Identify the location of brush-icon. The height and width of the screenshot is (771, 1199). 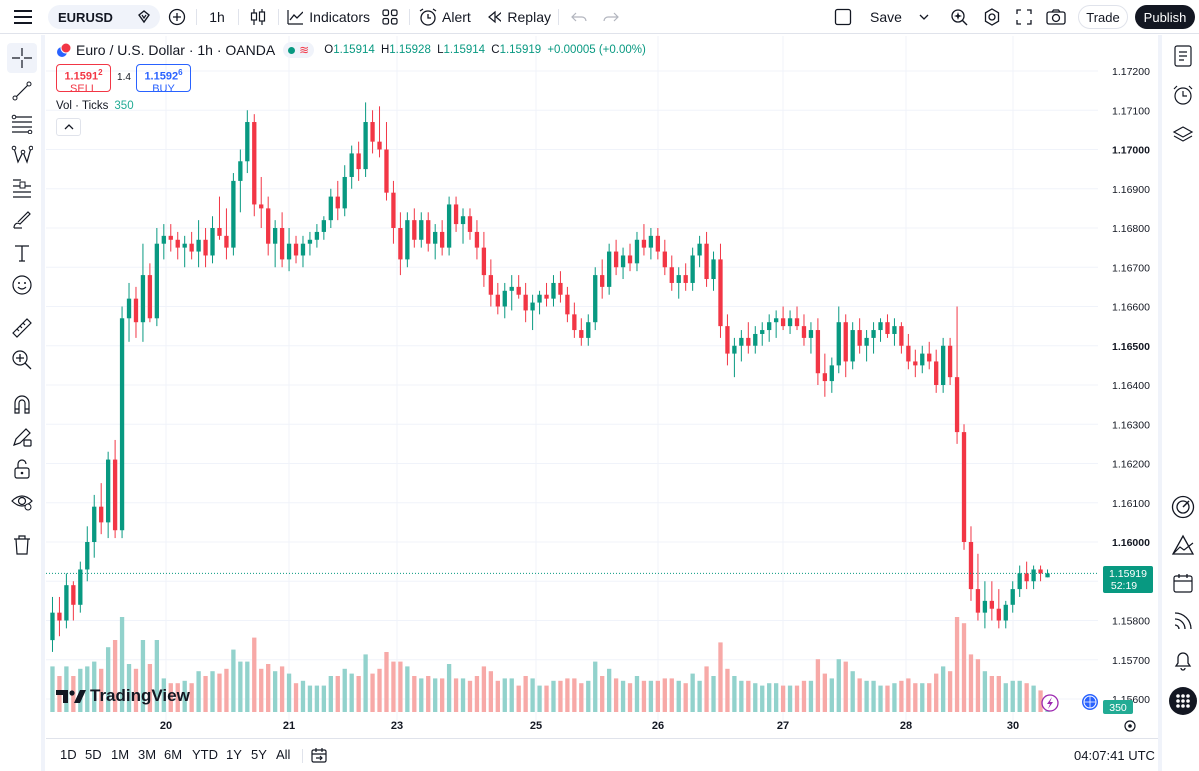
(22, 220).